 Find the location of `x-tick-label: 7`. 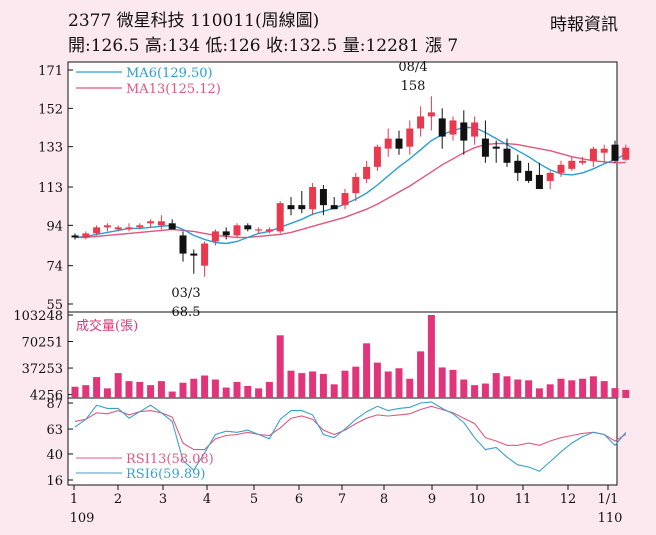

x-tick-label: 7 is located at coordinates (342, 499).